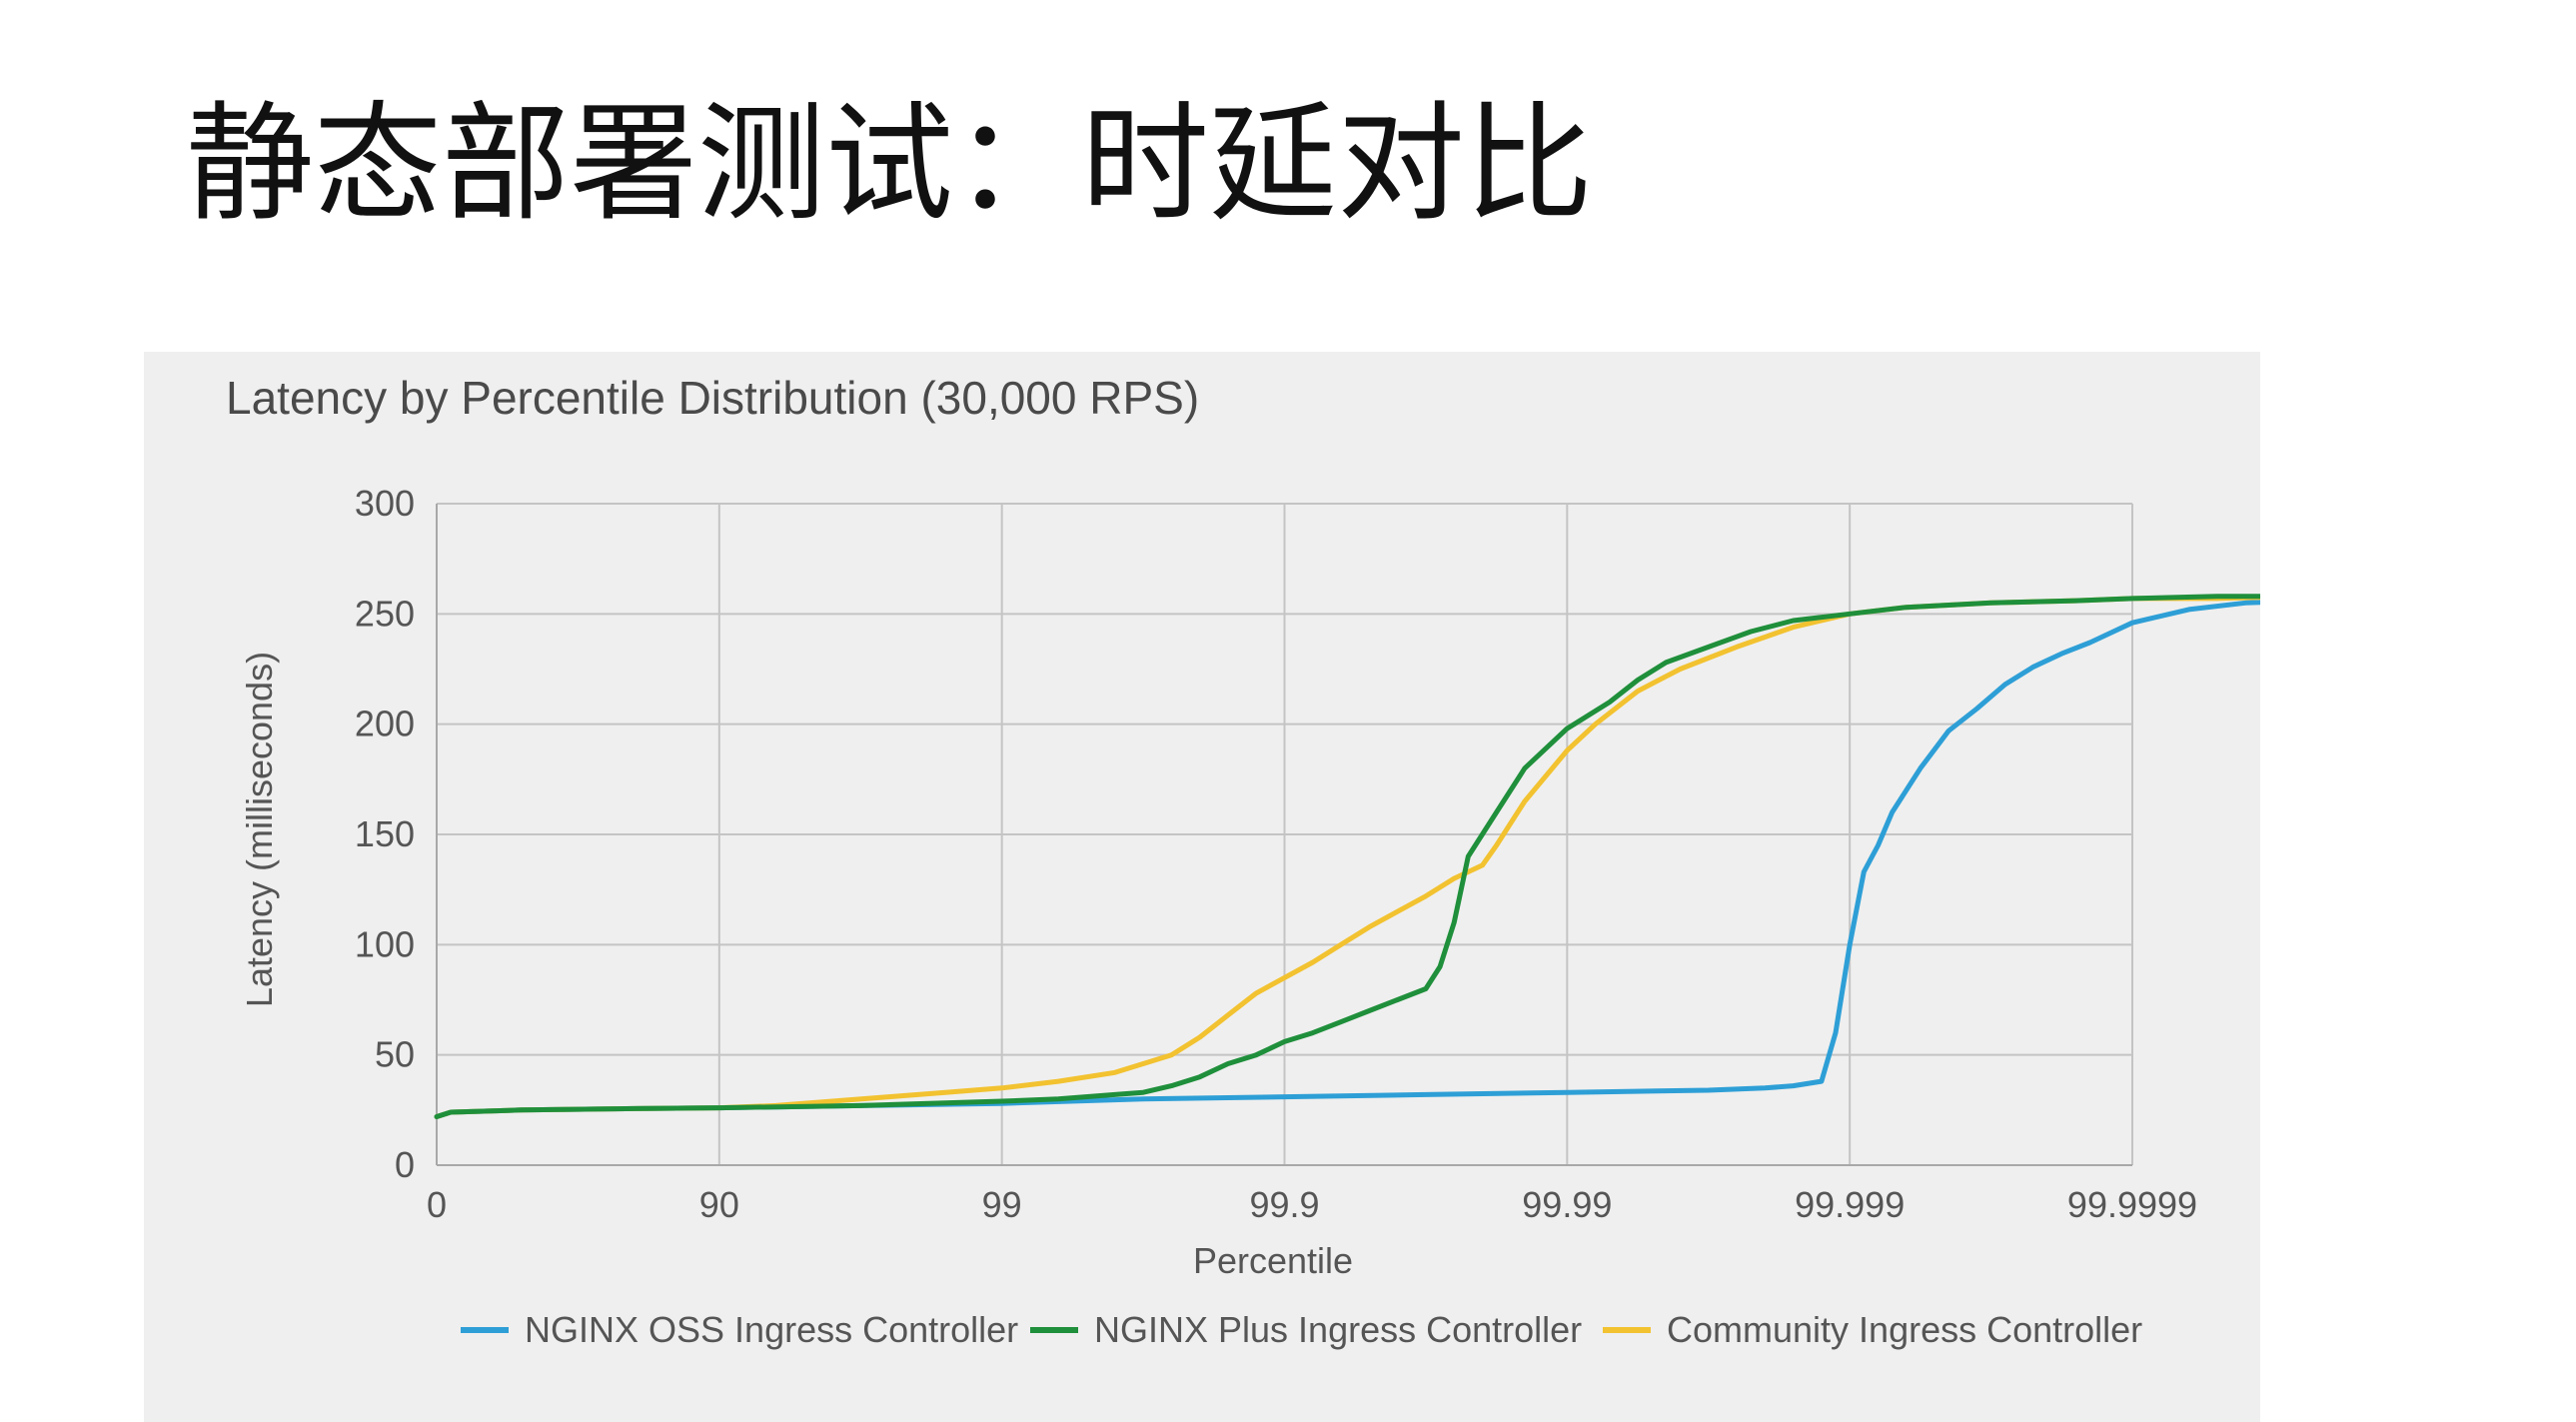 The height and width of the screenshot is (1422, 2576). I want to click on x-tick-label: 0, so click(437, 1204).